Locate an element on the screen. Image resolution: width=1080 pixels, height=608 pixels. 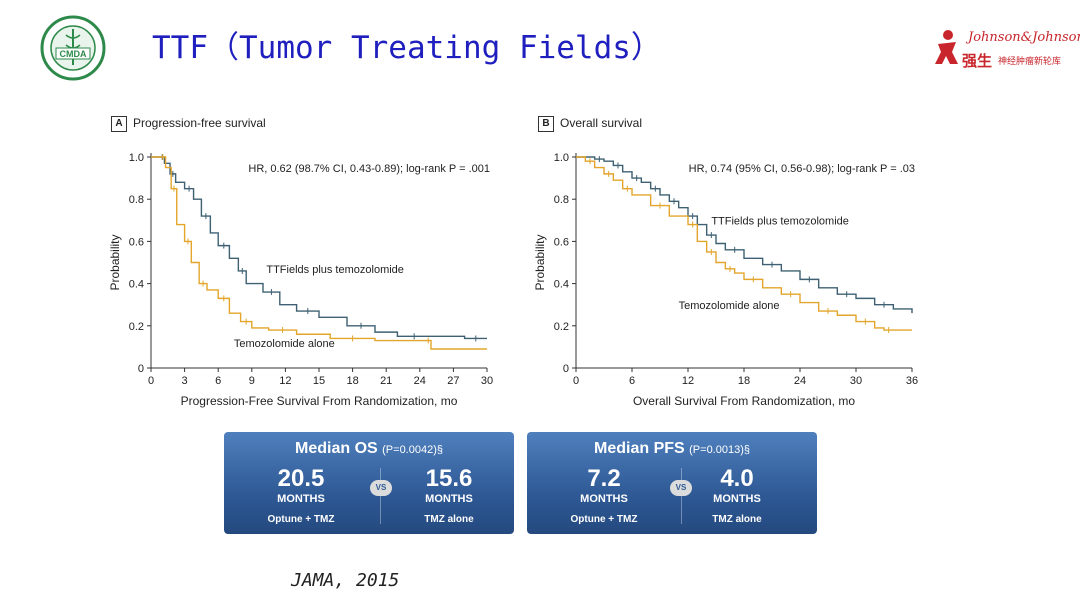
median-pfs-header: Median PFS (P=0.0013)§ is located at coordinates (672, 449).